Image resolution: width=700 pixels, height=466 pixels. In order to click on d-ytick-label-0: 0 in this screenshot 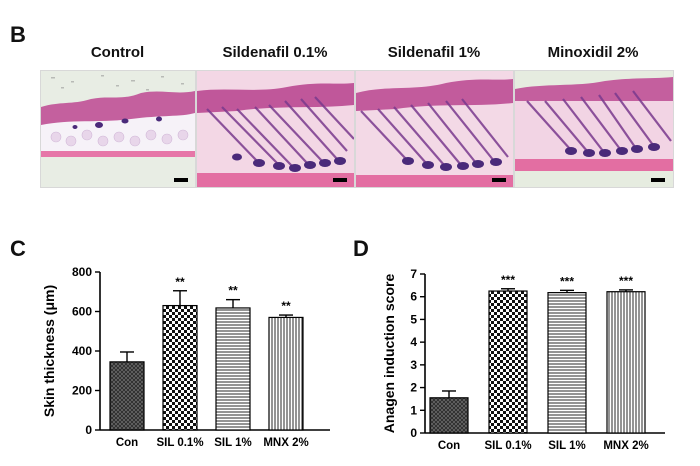, I will do `click(413, 433)`.